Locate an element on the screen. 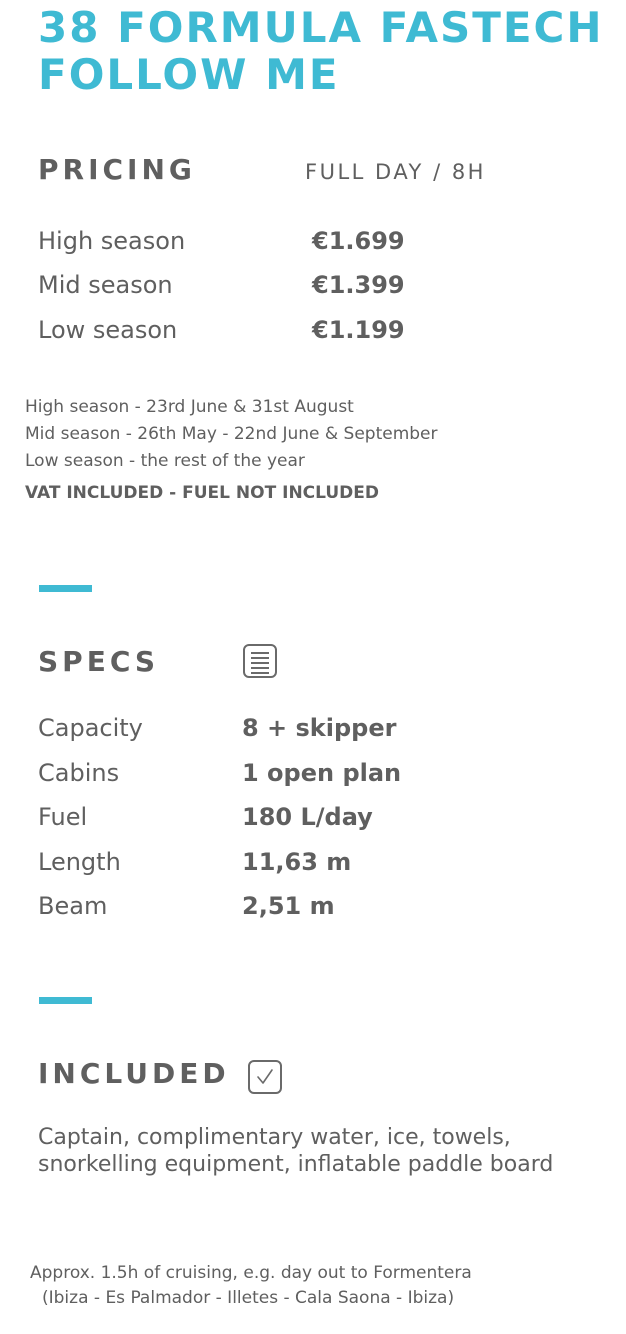 The width and height of the screenshot is (626, 1334). price-label: High season is located at coordinates (112, 241).